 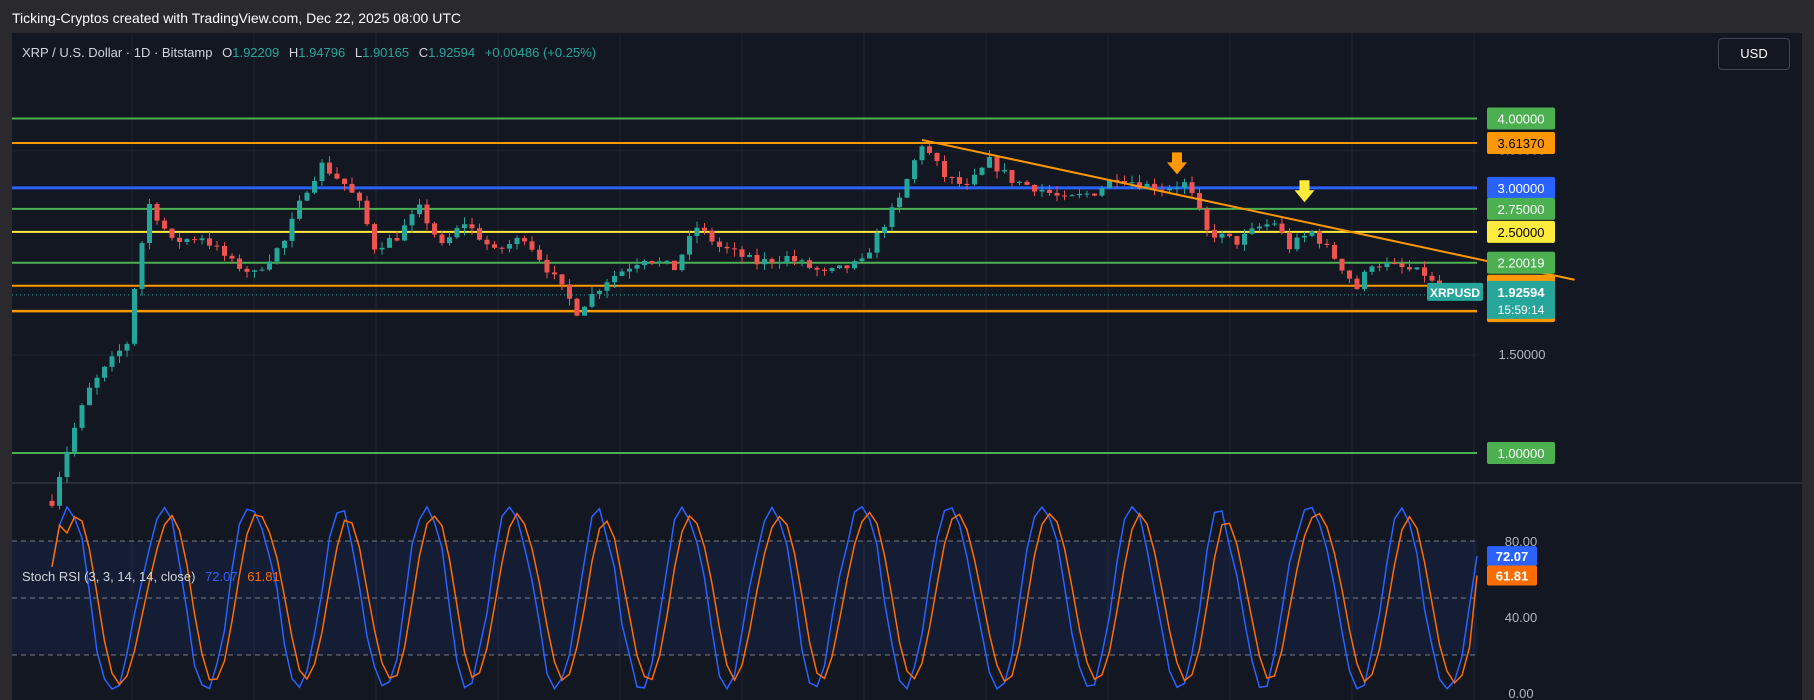 I want to click on level-label: 2.20019, so click(x=1521, y=263).